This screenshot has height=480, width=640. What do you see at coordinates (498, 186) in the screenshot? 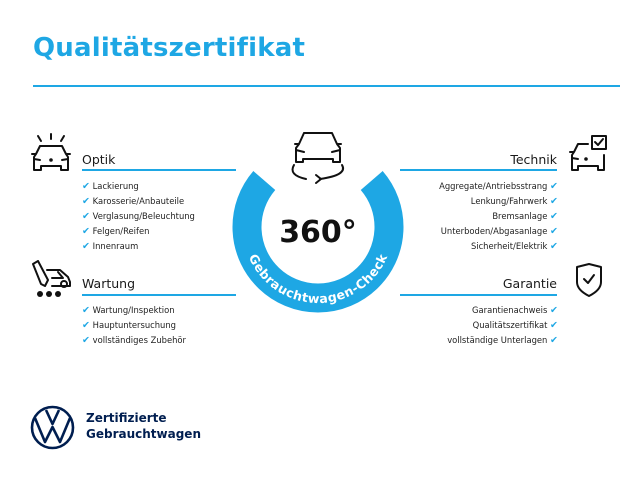
I see `list-item: Aggregate/Antriebsstrang ✔` at bounding box center [498, 186].